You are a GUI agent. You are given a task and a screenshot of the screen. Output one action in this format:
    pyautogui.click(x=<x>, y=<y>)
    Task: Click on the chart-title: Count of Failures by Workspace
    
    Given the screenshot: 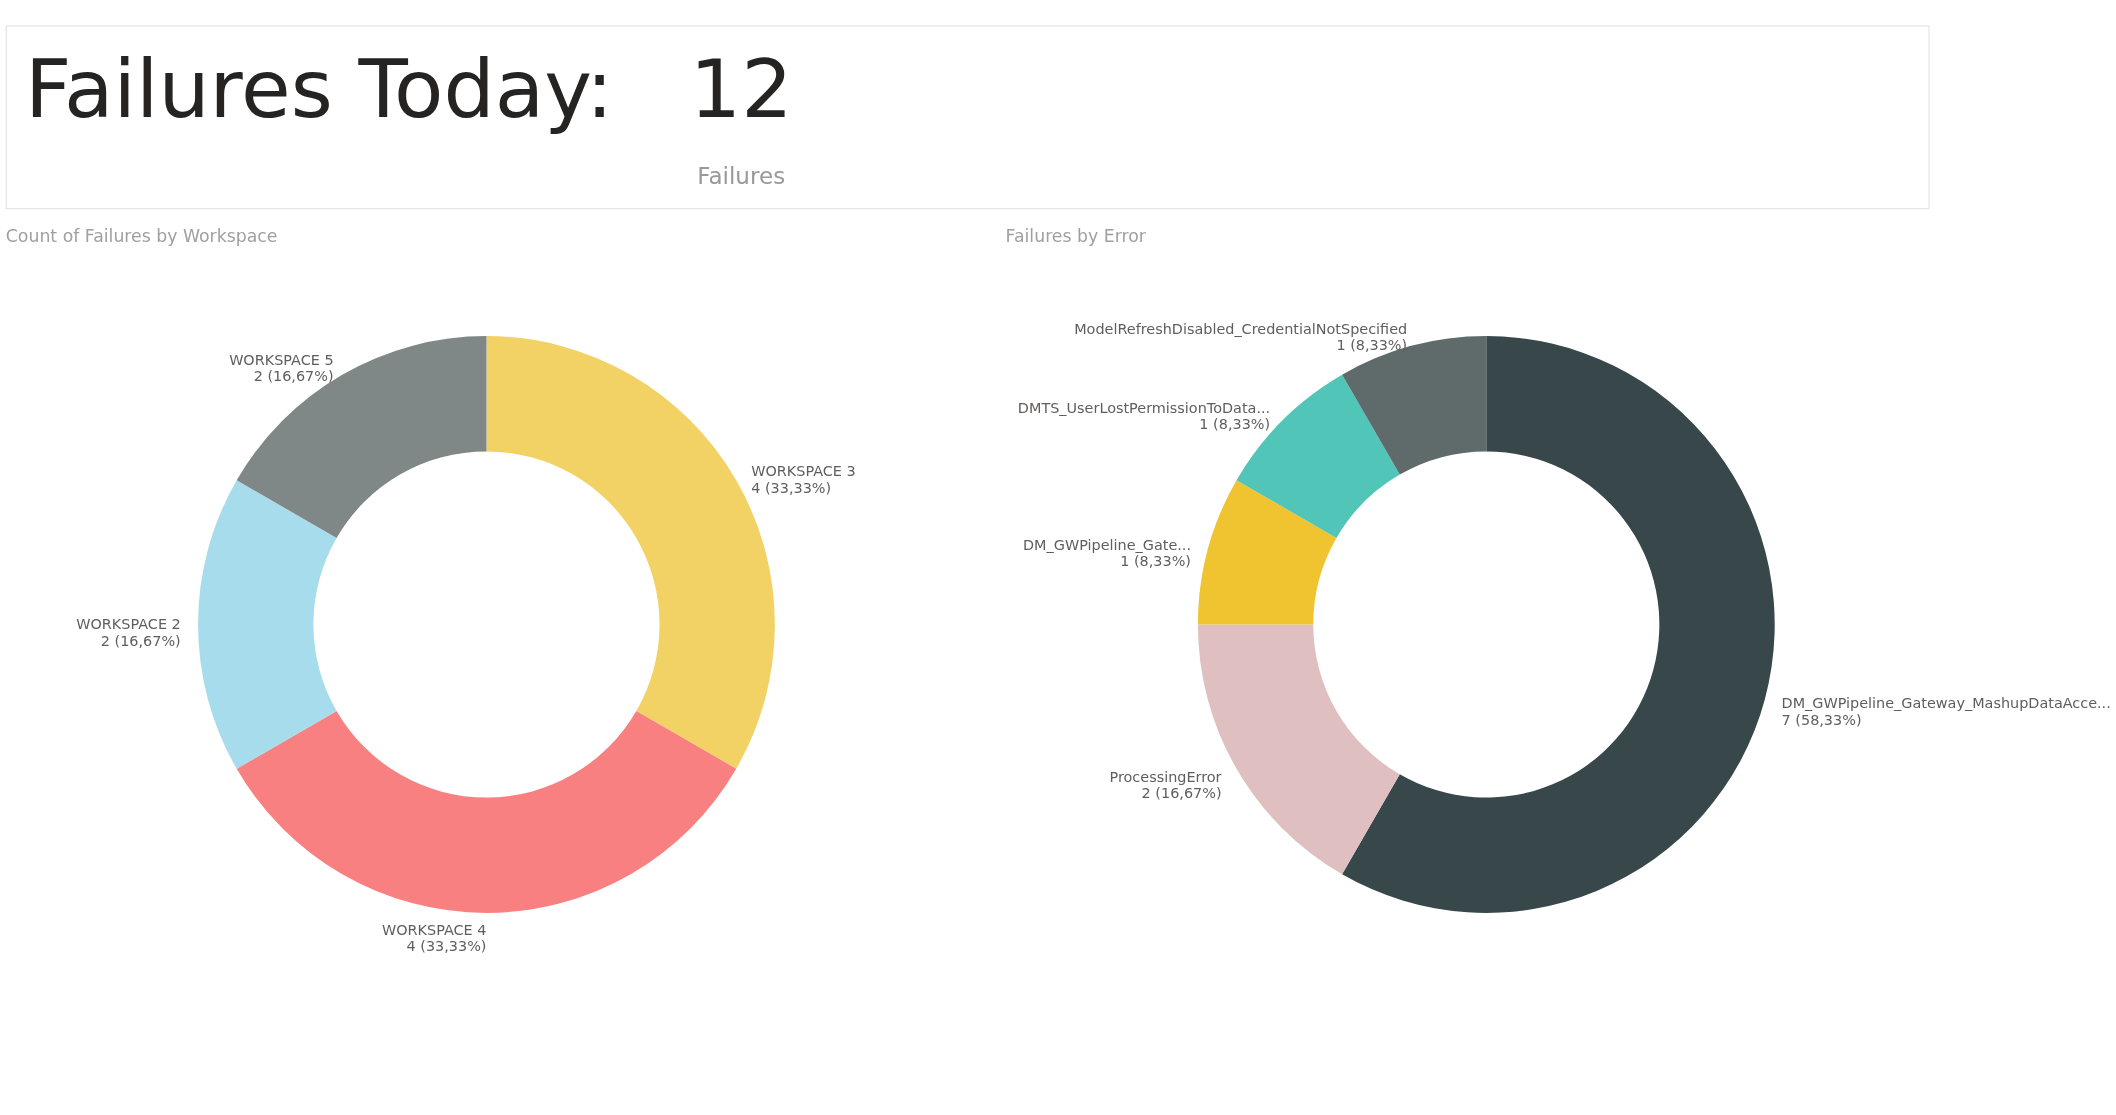 What is the action you would take?
    pyautogui.click(x=141, y=235)
    